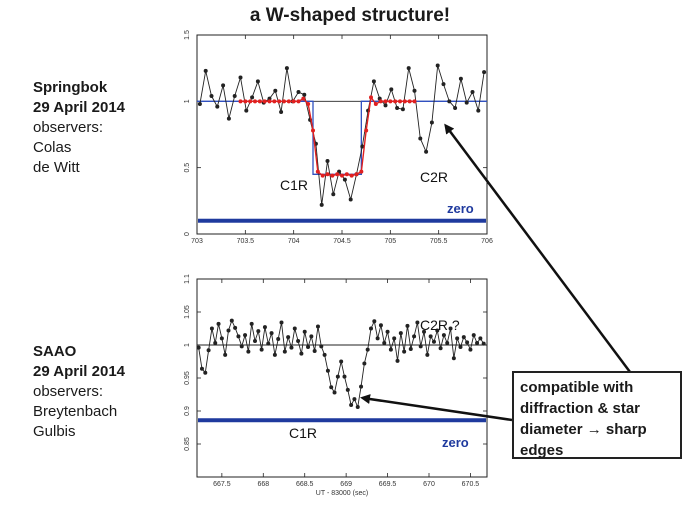 The image size is (689, 517). Describe the element at coordinates (187, 411) in the screenshot. I see `y-tick-label: 0.9` at that location.